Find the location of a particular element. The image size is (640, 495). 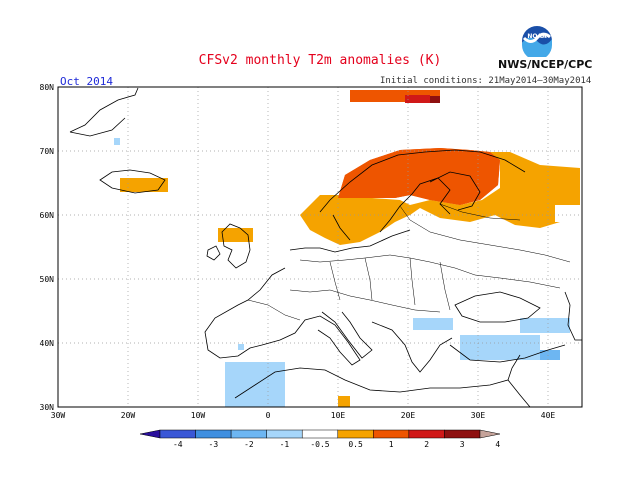

anomaly-sea-cell is located at coordinates (241, 347).